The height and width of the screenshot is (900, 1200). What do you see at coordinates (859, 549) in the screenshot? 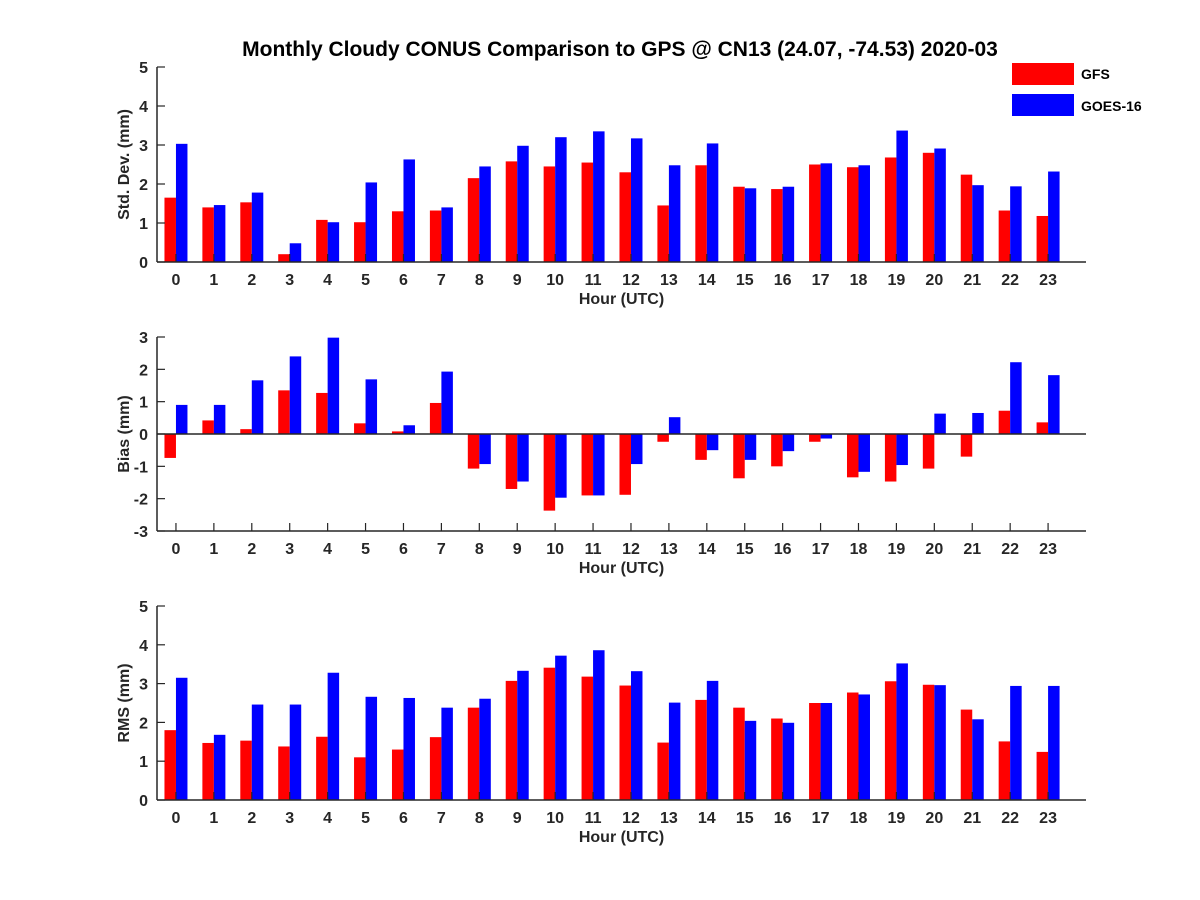
I see `bias-x-tick-label: 18` at bounding box center [859, 549].